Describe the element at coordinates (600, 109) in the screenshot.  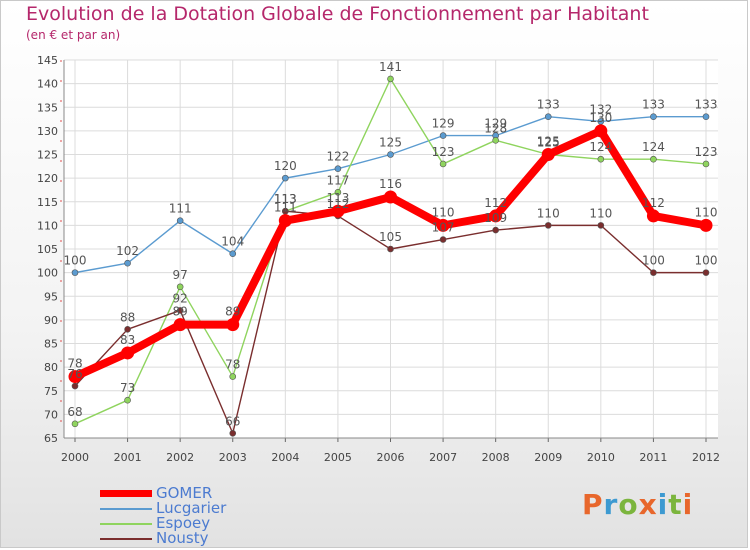
I see `data-label-lucgarier: 132` at that location.